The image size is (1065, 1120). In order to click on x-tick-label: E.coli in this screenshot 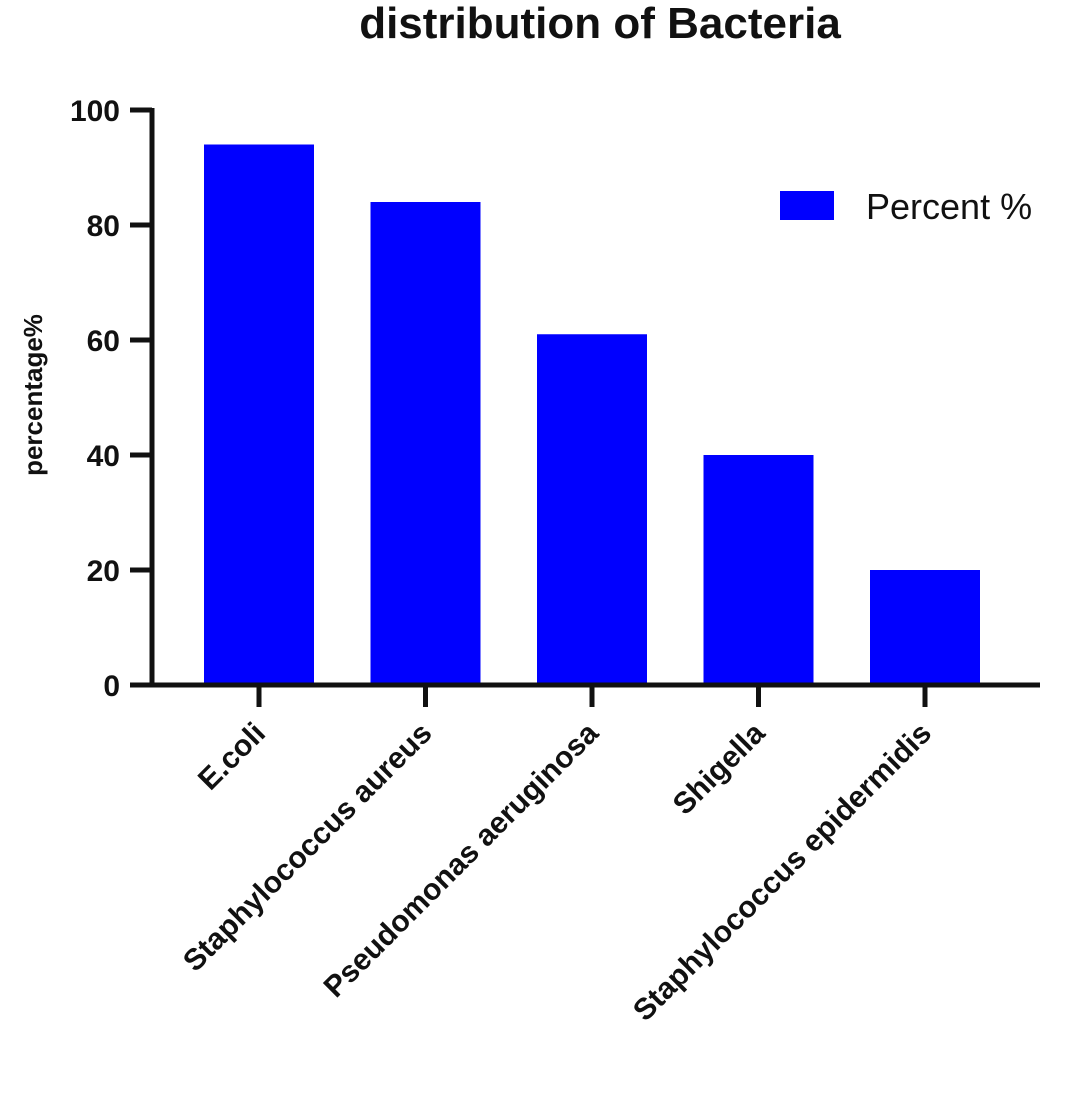, I will do `click(232, 757)`.